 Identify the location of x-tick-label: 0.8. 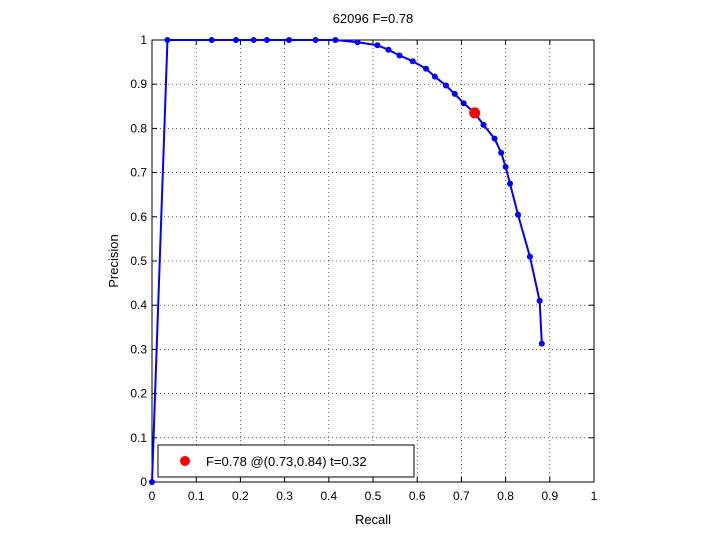
(505, 496).